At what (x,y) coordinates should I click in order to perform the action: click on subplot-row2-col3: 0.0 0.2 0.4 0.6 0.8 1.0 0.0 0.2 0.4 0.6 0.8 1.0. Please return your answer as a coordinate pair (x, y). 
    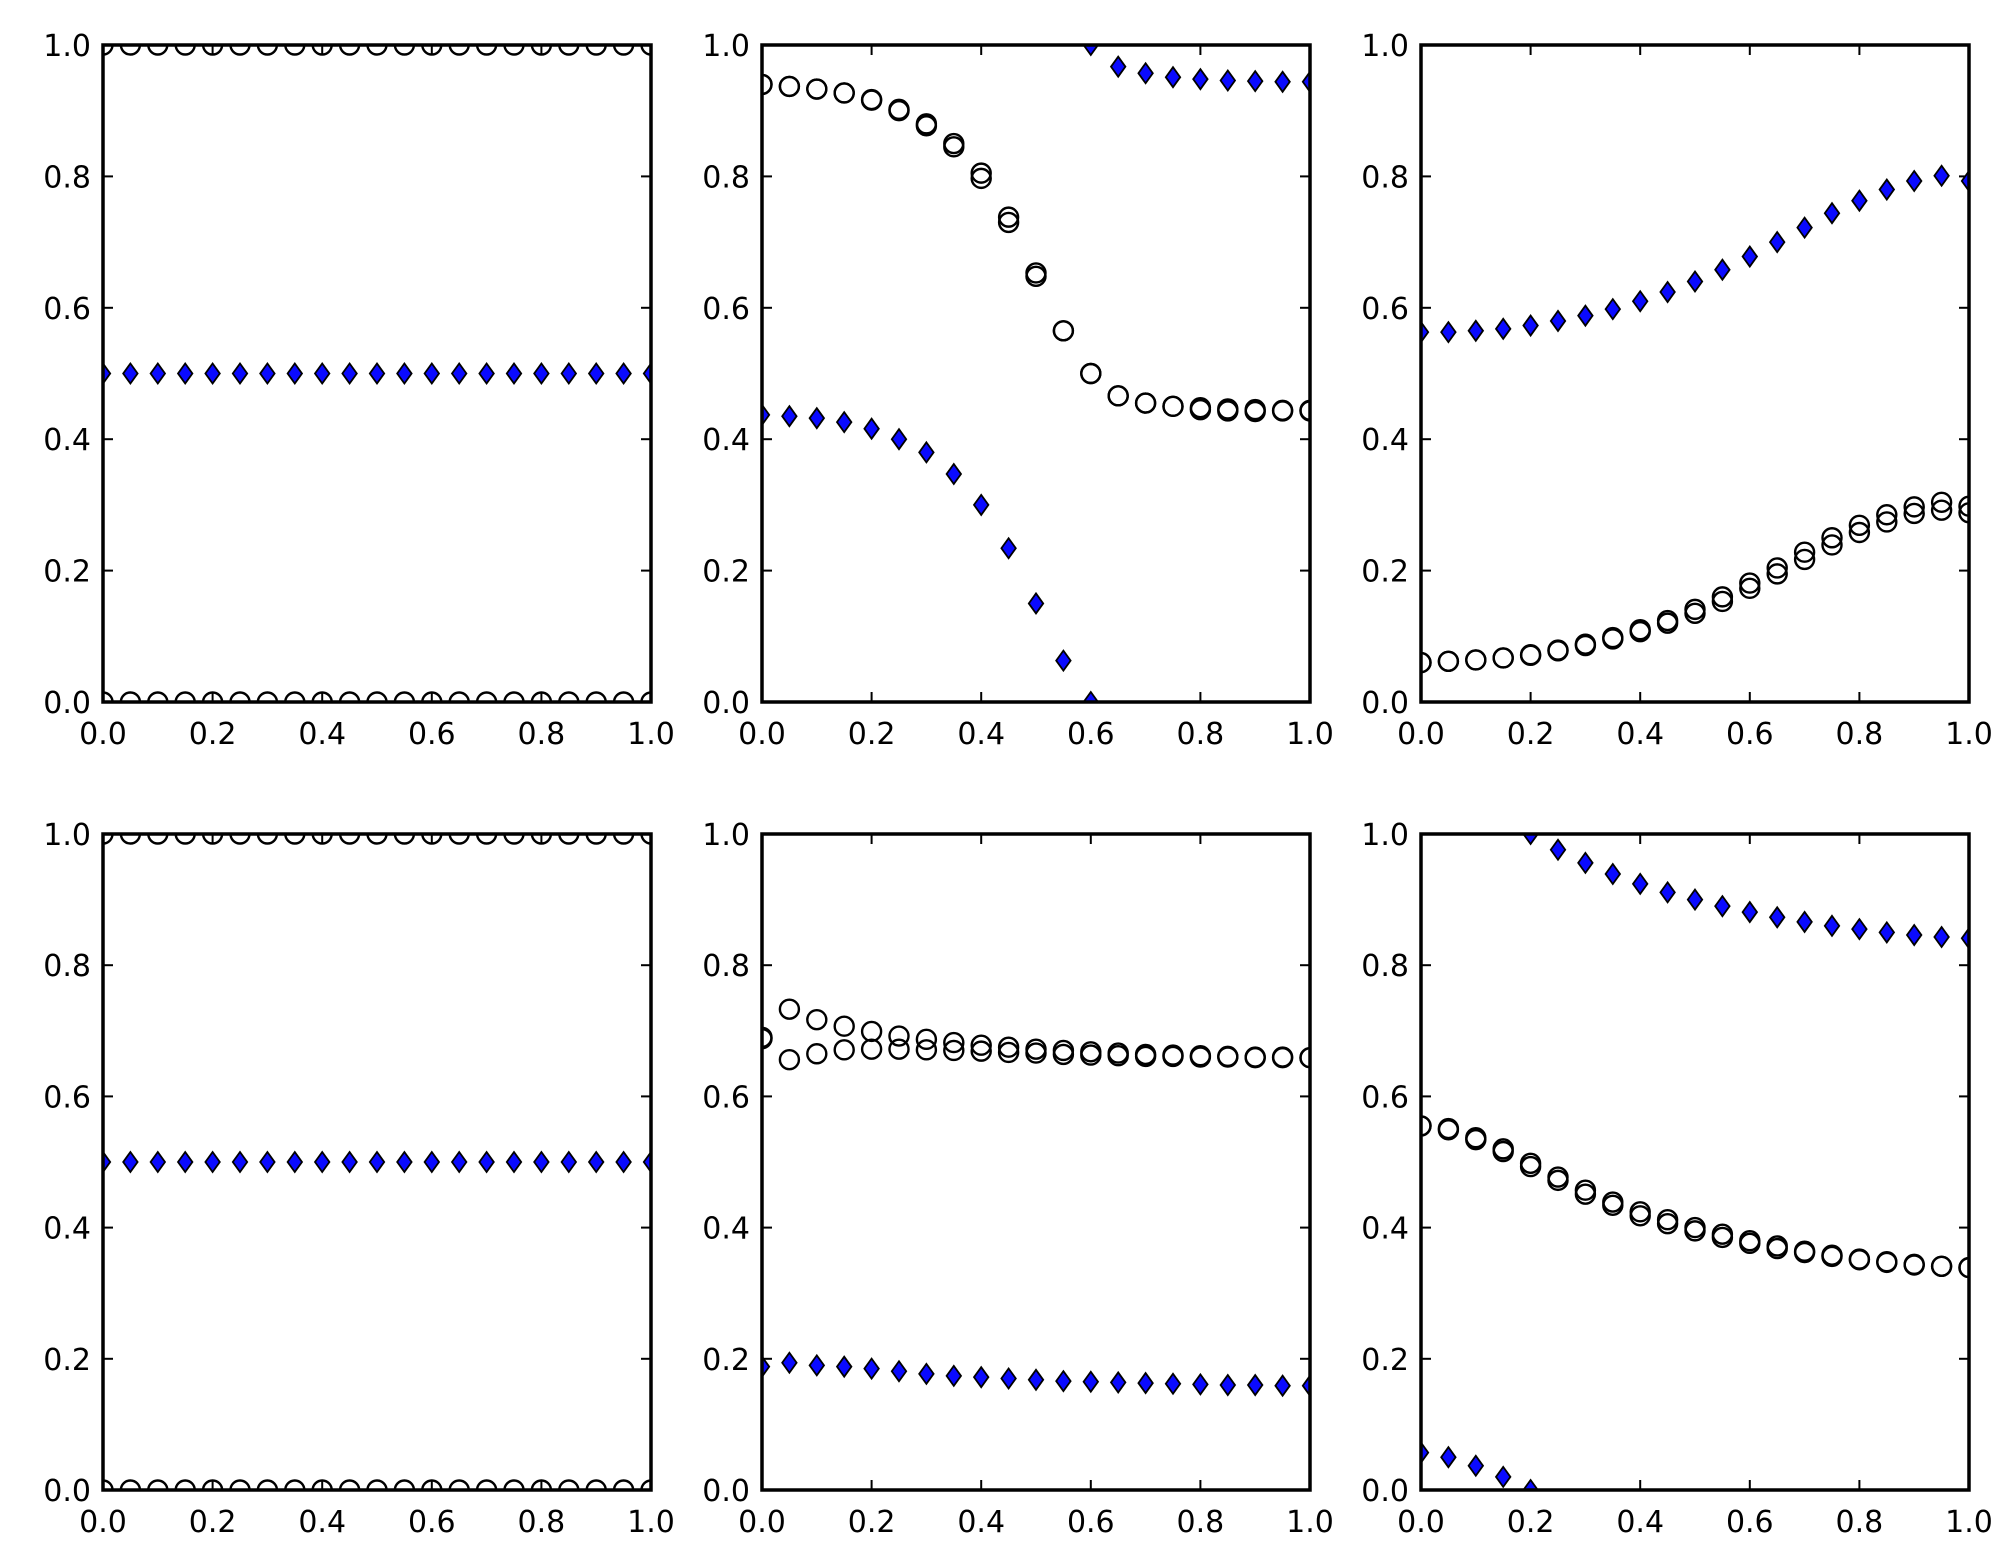
    Looking at the image, I should click on (1677, 1179).